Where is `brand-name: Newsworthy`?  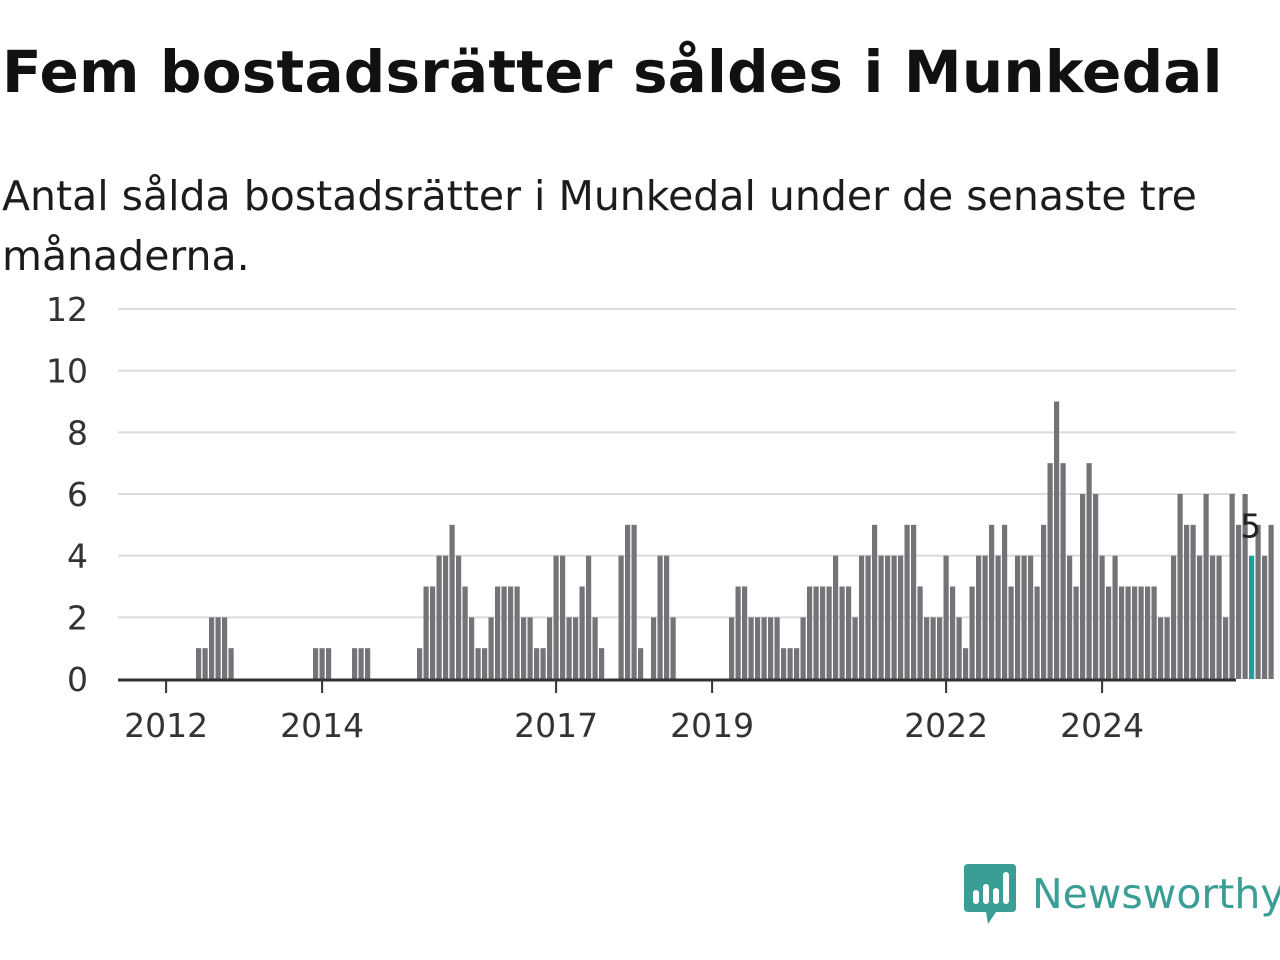
brand-name: Newsworthy is located at coordinates (1156, 894).